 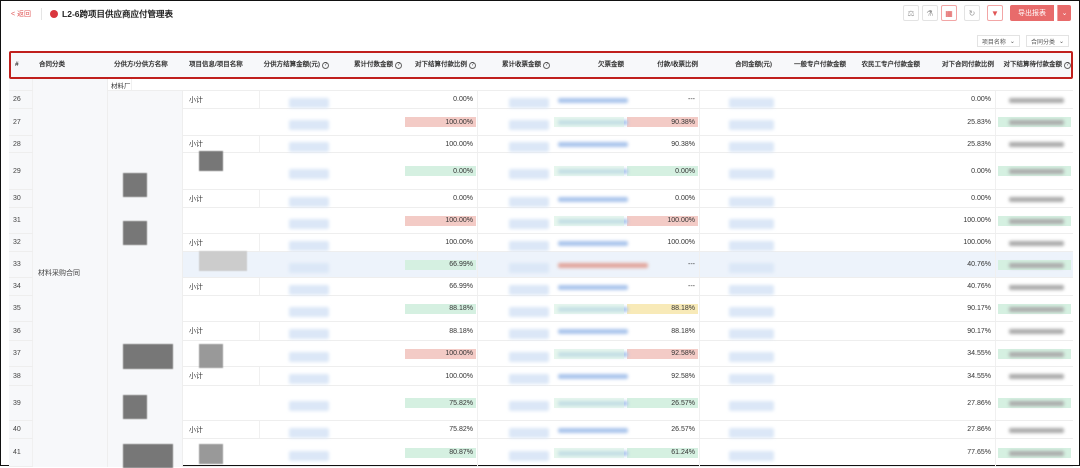 I want to click on chart-view-icon: ⚖, so click(x=911, y=13).